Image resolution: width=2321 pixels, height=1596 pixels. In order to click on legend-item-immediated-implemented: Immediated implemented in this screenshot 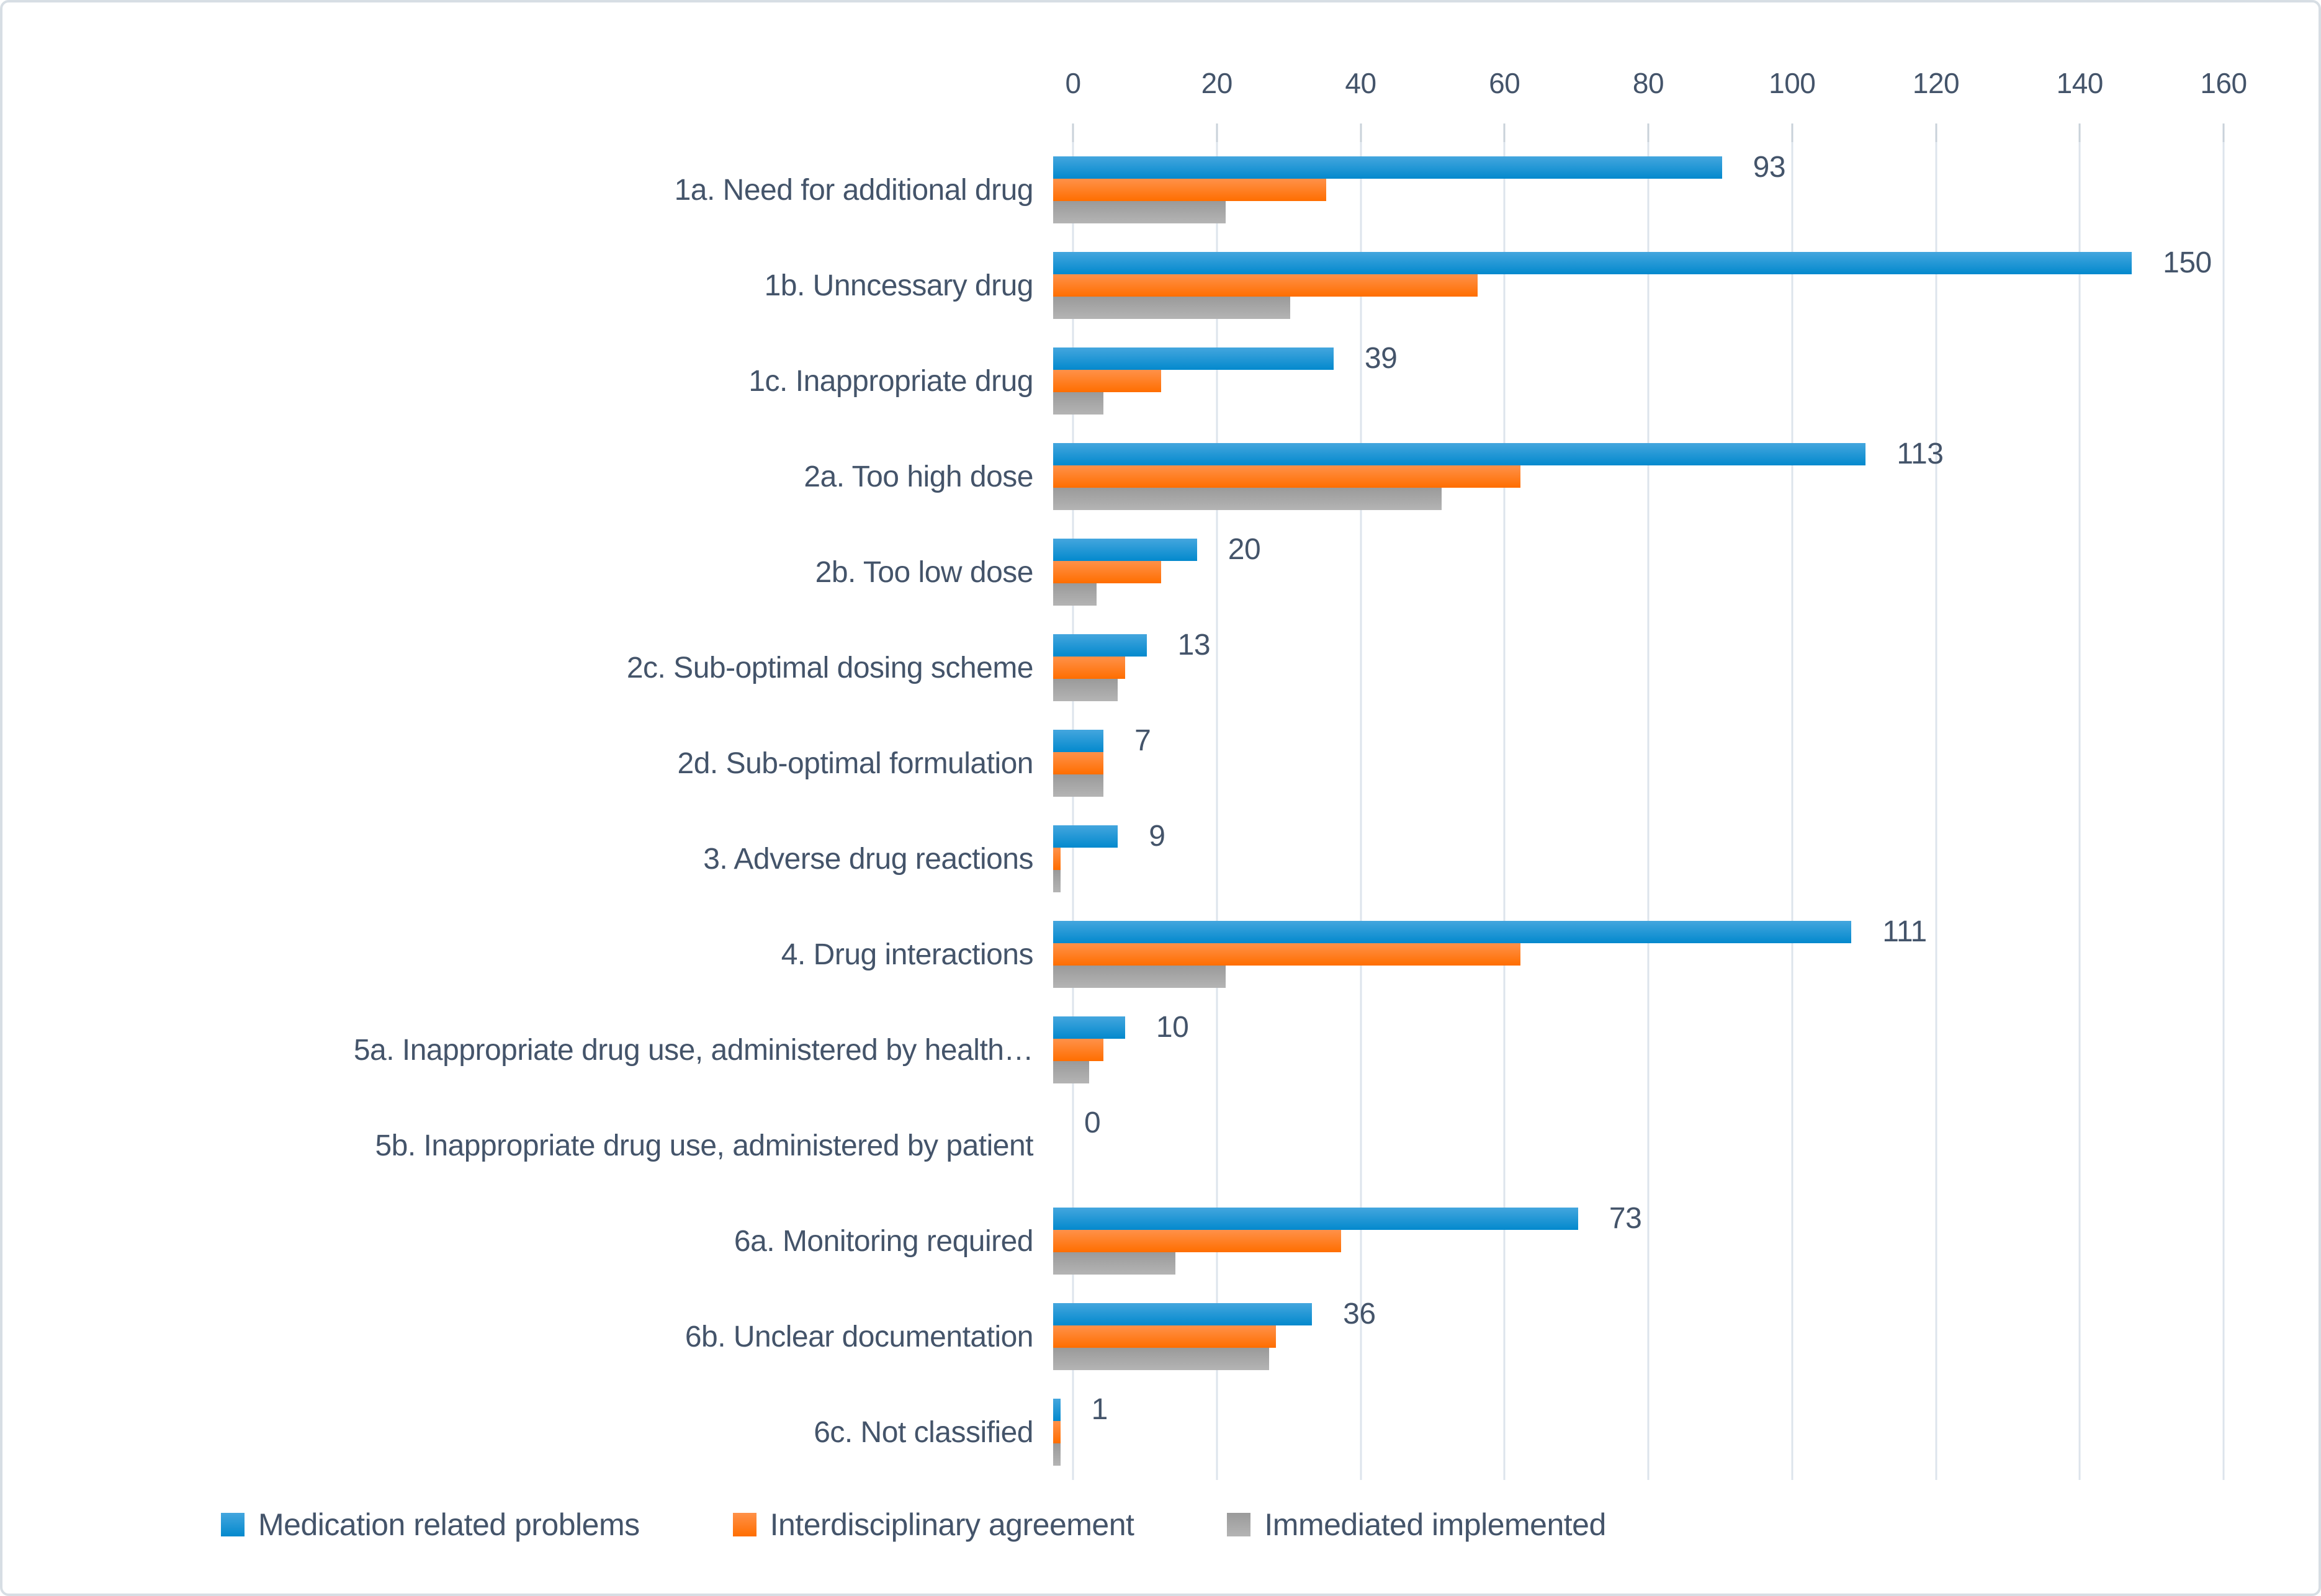, I will do `click(1416, 1525)`.